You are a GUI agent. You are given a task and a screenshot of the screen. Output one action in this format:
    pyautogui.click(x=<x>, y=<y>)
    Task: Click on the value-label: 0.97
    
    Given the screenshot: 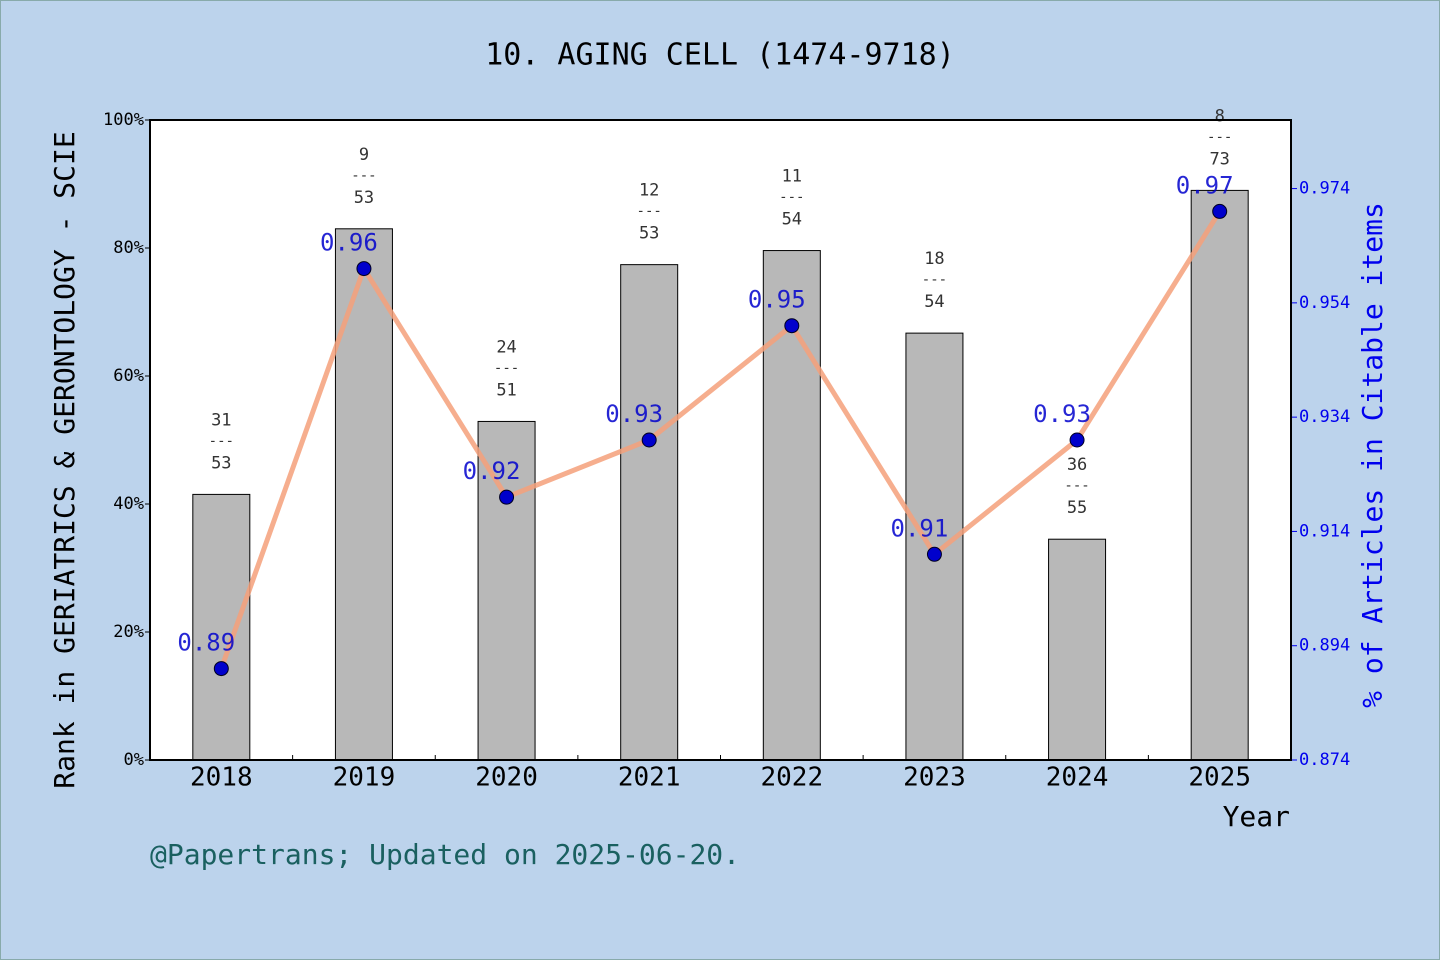 What is the action you would take?
    pyautogui.click(x=1205, y=185)
    